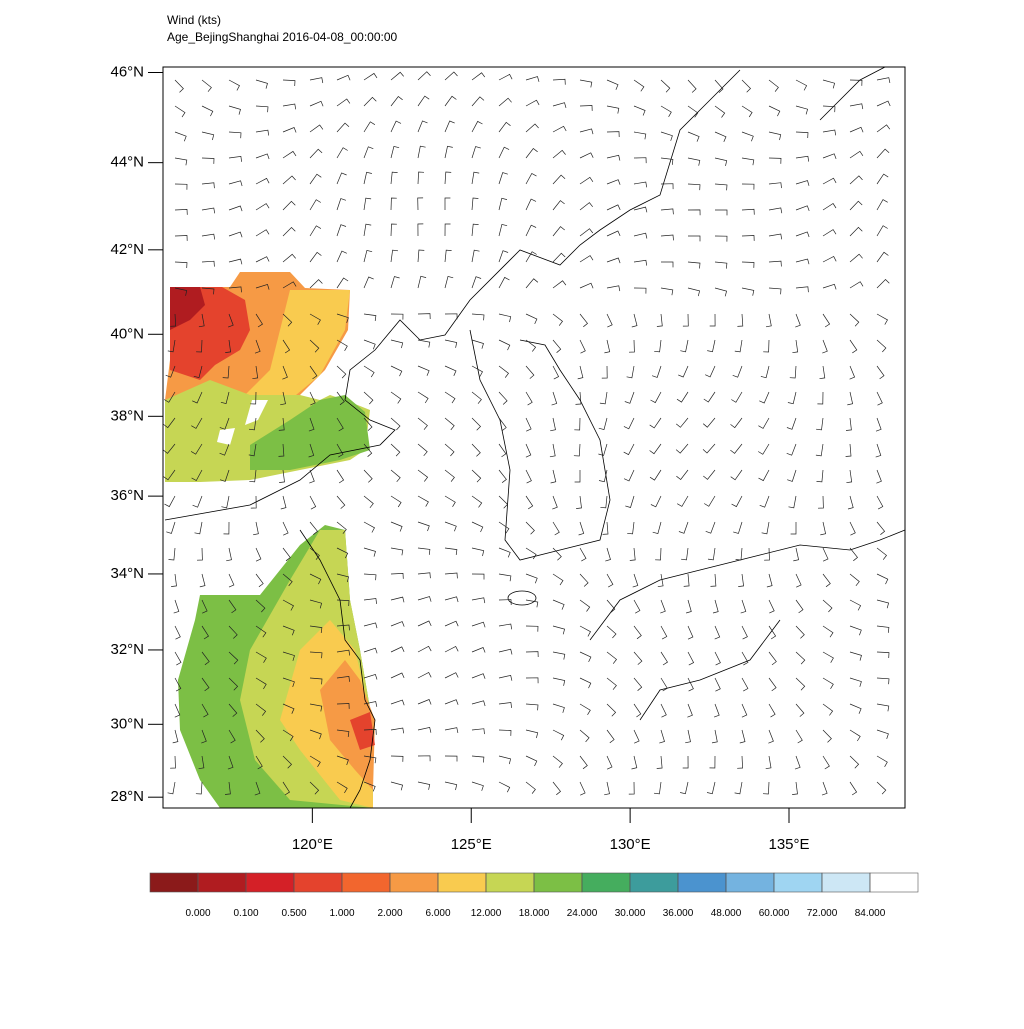  Describe the element at coordinates (127, 162) in the screenshot. I see `y-tick-label: 44°N` at that location.